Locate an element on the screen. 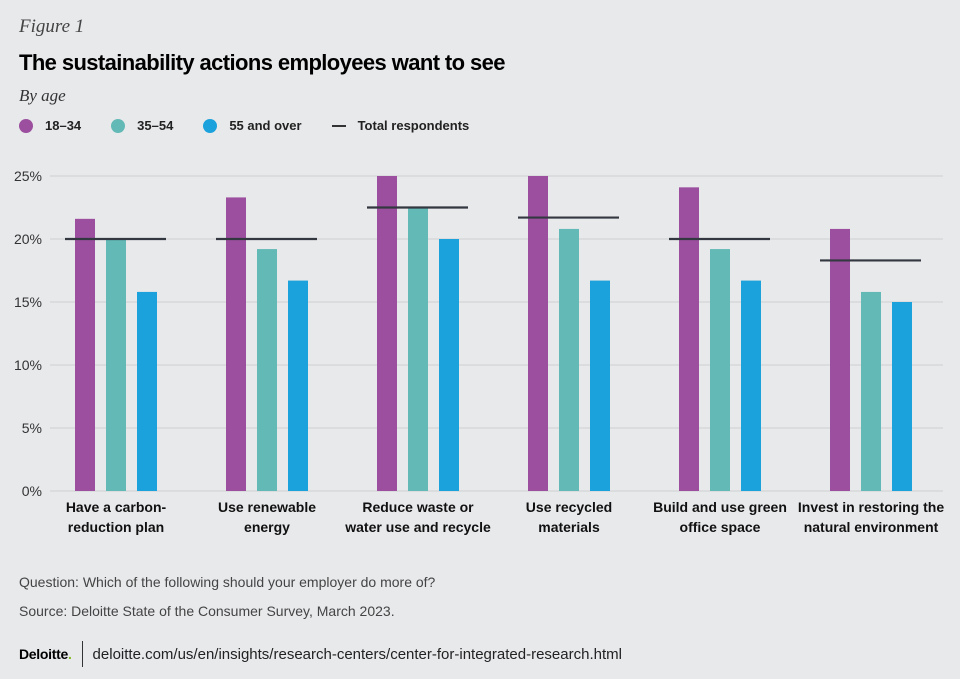  x-tick-label: Use recycled is located at coordinates (569, 507).